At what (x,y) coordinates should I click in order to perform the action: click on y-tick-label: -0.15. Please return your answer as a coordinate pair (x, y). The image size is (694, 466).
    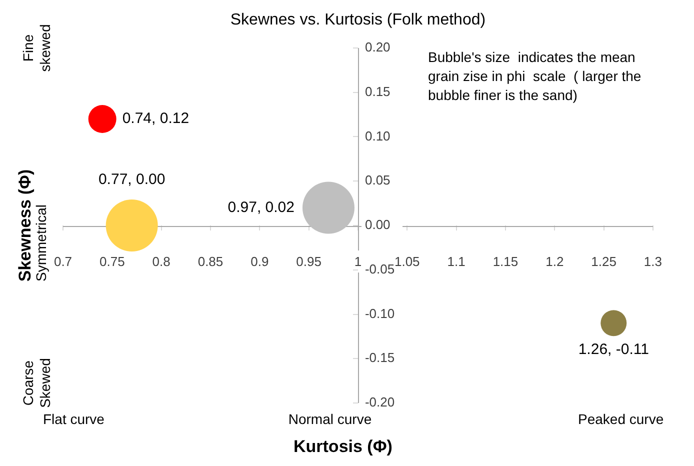
    Looking at the image, I should click on (379, 358).